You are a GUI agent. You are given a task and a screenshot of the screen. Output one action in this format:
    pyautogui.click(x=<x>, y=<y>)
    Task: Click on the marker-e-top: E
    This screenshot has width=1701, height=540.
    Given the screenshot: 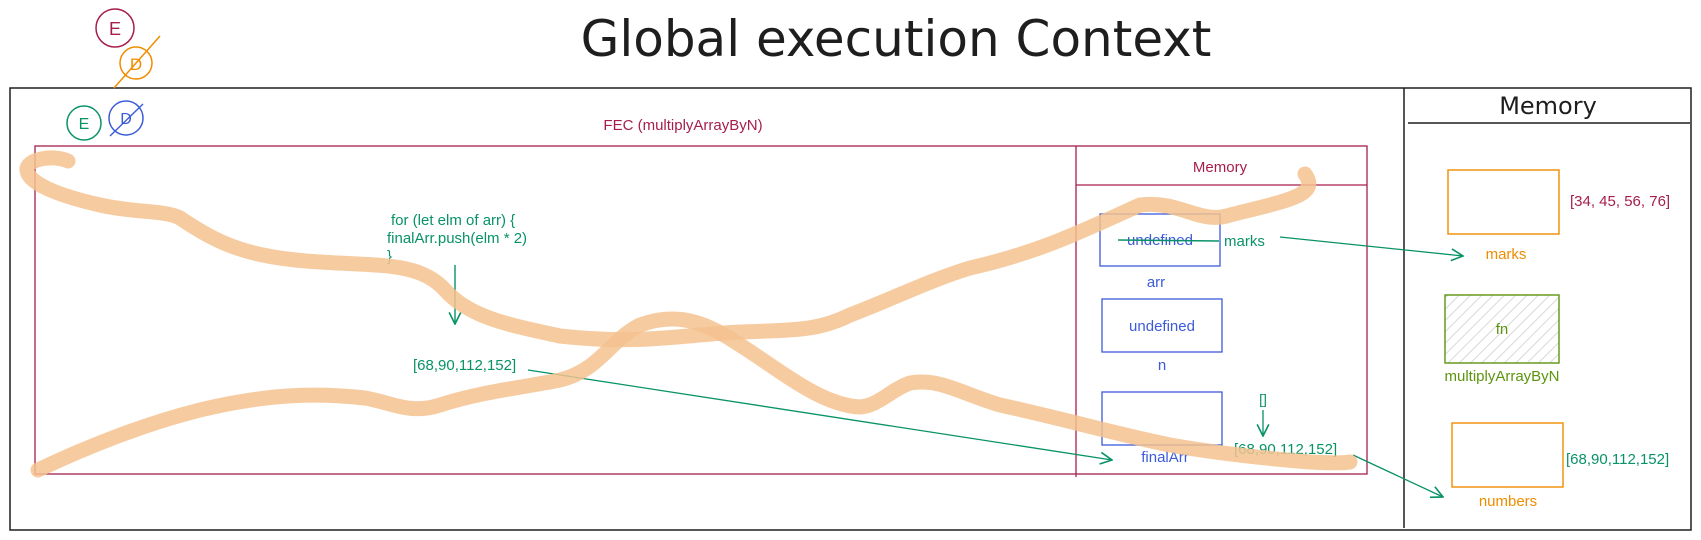 What is the action you would take?
    pyautogui.click(x=115, y=29)
    